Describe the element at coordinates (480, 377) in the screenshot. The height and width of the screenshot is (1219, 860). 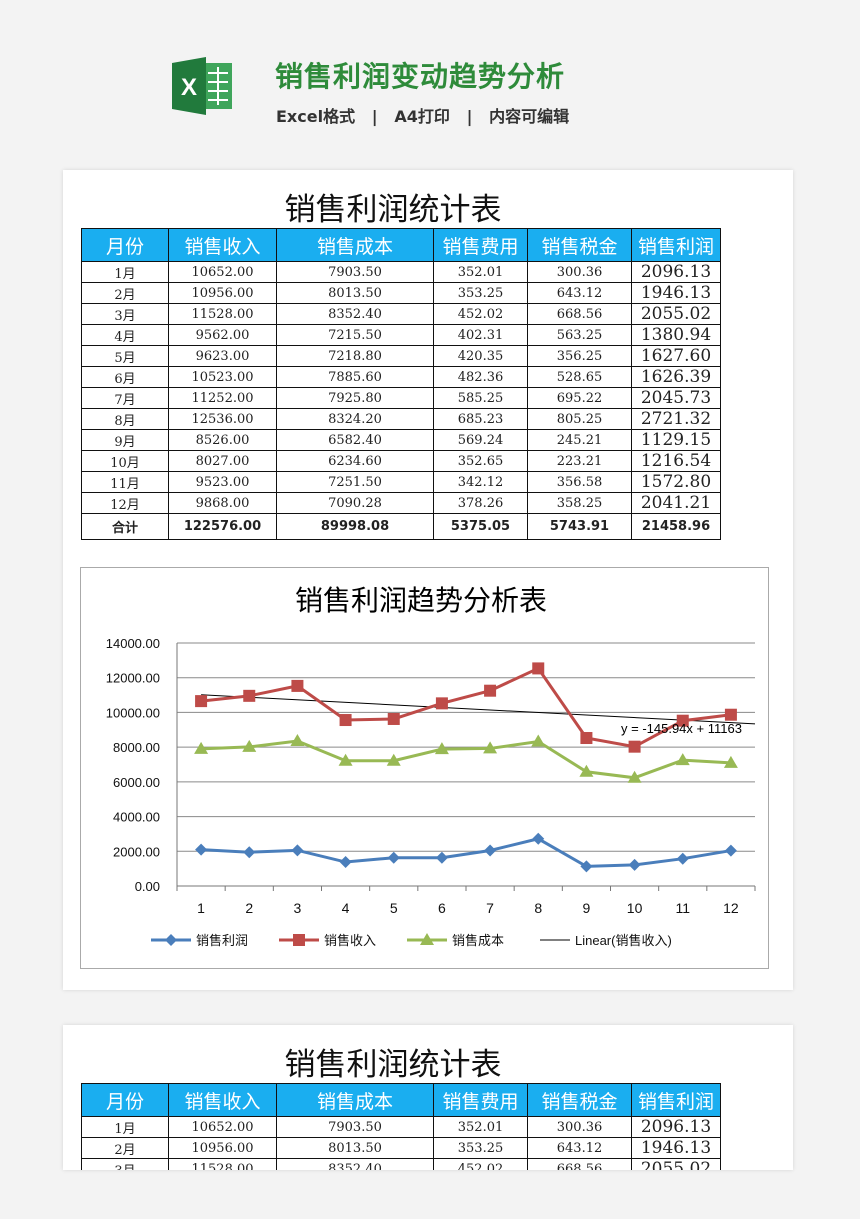
I see `table-cell: 482.36` at that location.